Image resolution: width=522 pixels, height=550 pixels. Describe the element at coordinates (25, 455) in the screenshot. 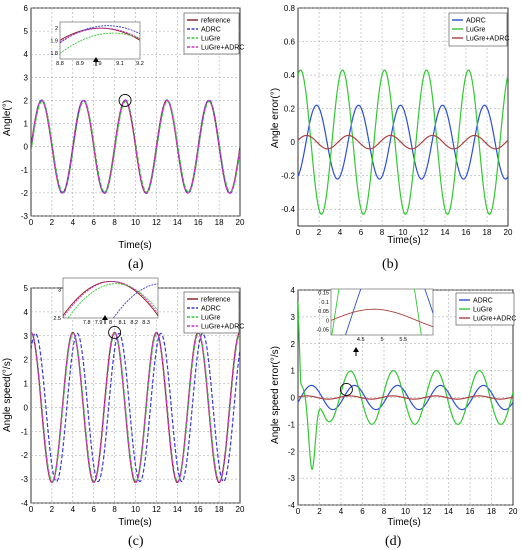

I see `y-tick-label: -2` at that location.